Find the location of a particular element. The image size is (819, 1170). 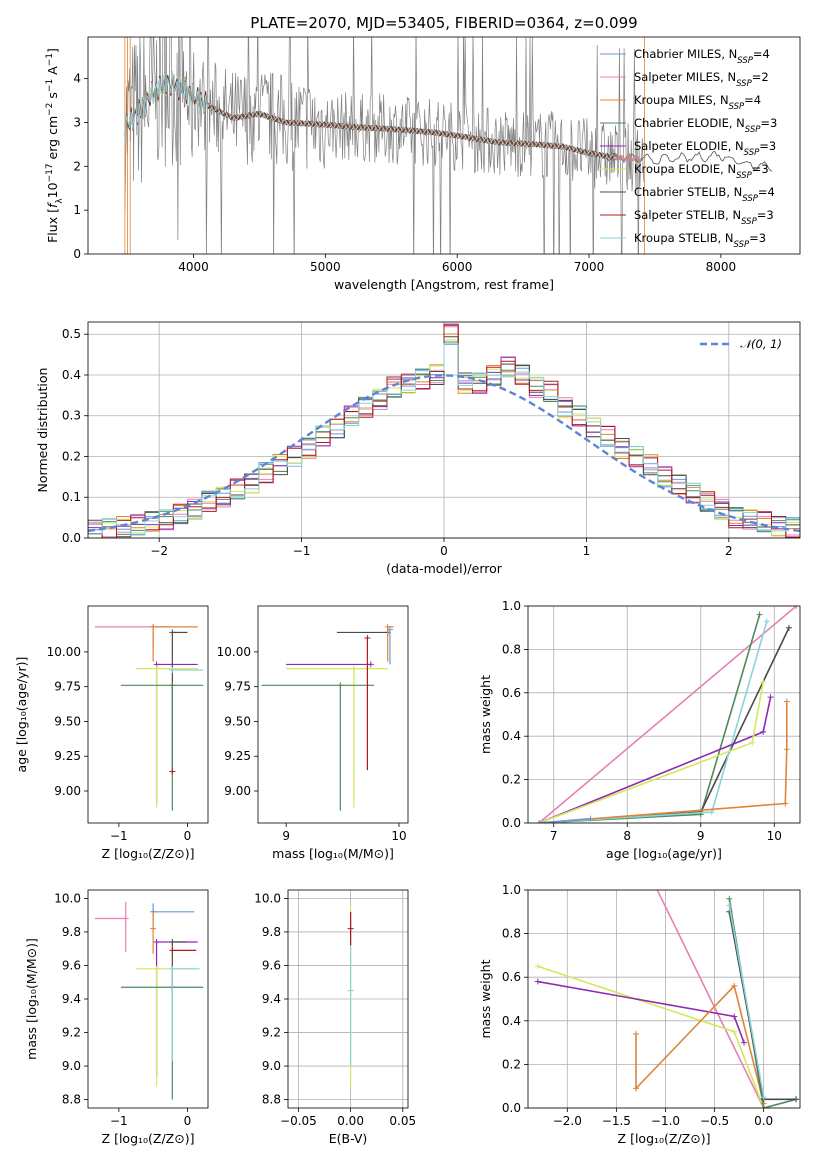

y-tick-label: 0.2 is located at coordinates (511, 780).